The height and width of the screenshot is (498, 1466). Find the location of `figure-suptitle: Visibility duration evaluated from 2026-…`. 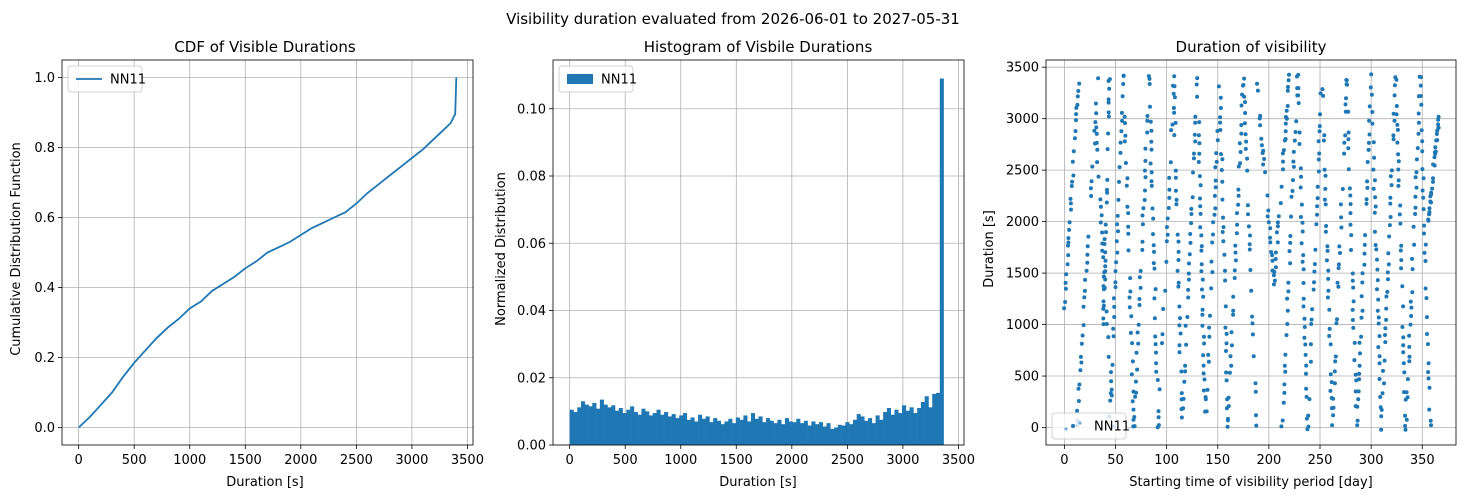

figure-suptitle: Visibility duration evaluated from 2026-… is located at coordinates (733, 19).